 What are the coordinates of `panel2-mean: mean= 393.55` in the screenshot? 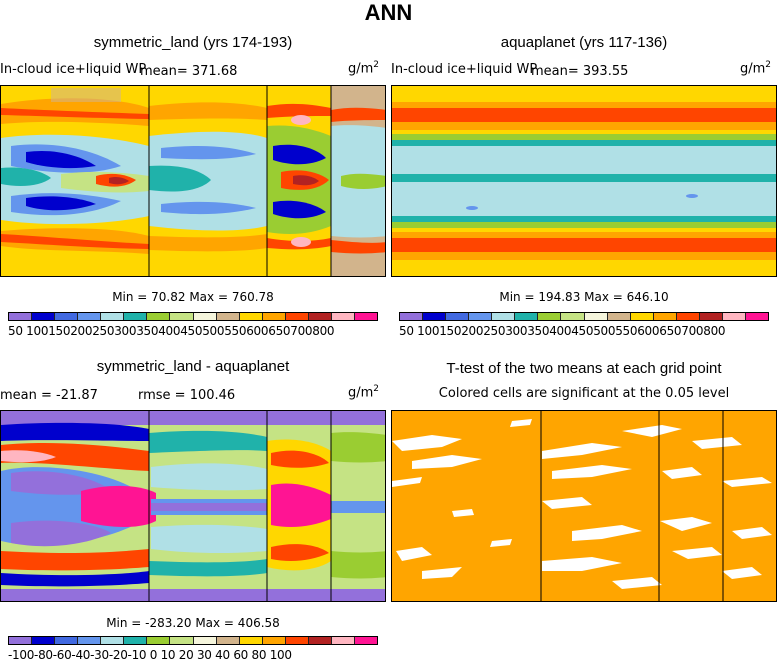 It's located at (580, 71).